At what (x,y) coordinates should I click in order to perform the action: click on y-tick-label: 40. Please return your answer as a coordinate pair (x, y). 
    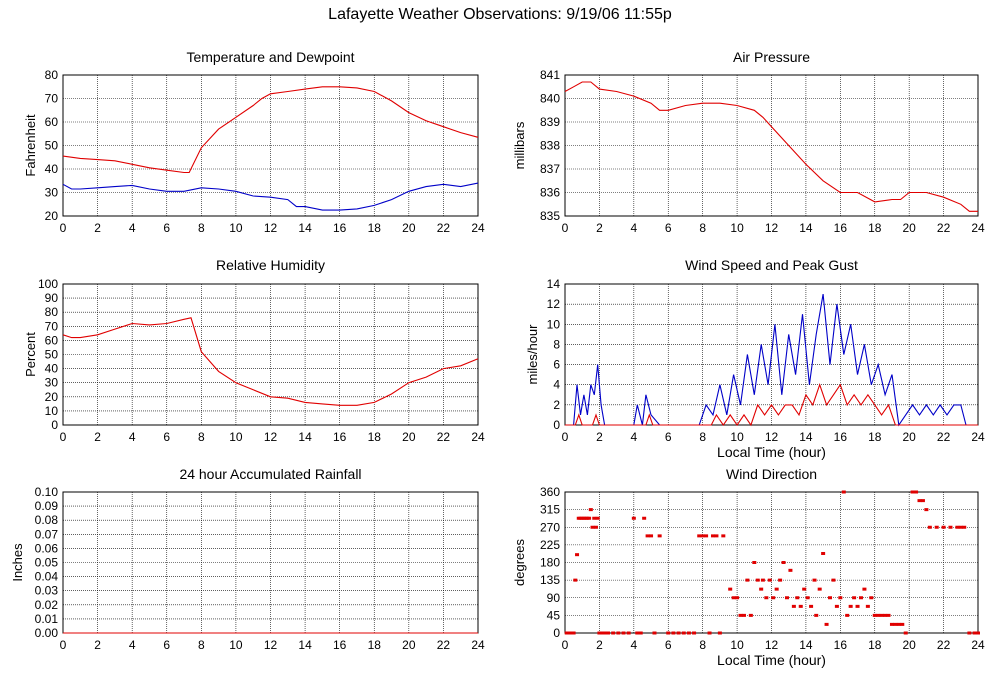
    Looking at the image, I should click on (52, 369).